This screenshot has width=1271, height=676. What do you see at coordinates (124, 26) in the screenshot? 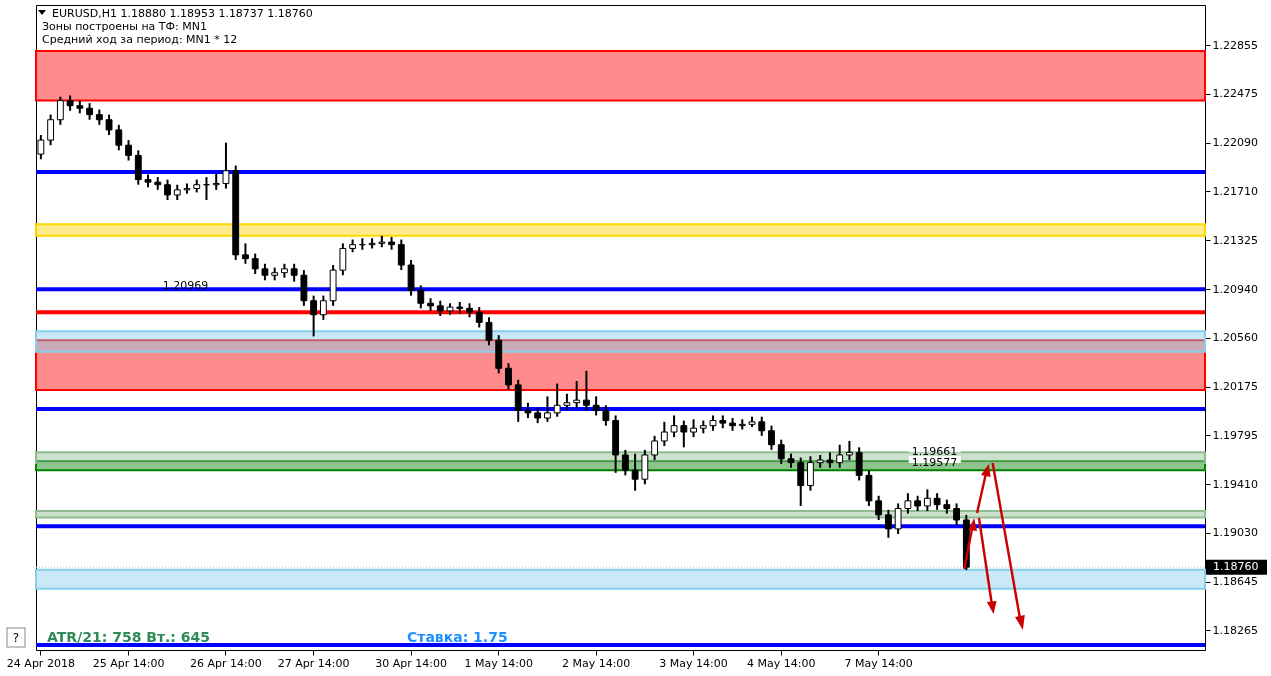
I see `text: Зоны построены на ТФ: MN1` at bounding box center [124, 26].